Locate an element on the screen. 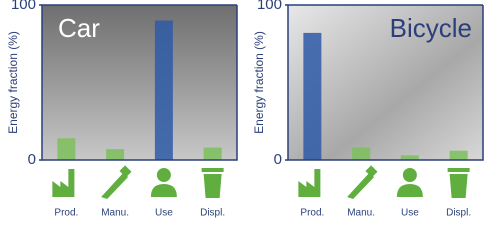  chart-title: Car is located at coordinates (79, 28).